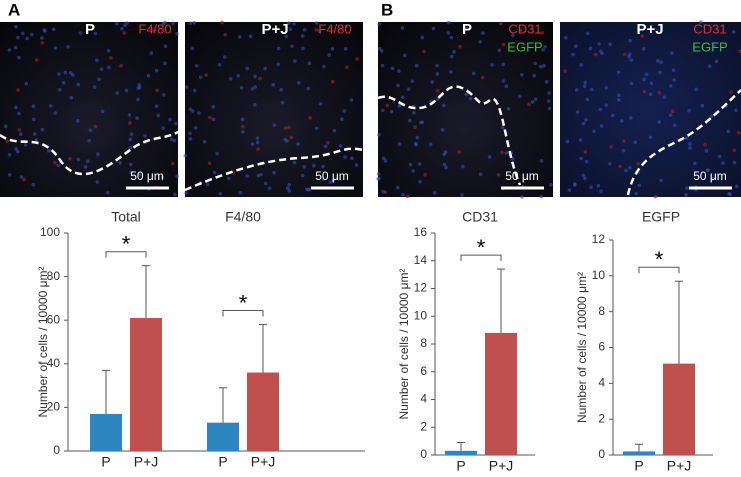  Describe the element at coordinates (404, 344) in the screenshot. I see `y-axis-label: Number of cells / 10000 μm²` at that location.